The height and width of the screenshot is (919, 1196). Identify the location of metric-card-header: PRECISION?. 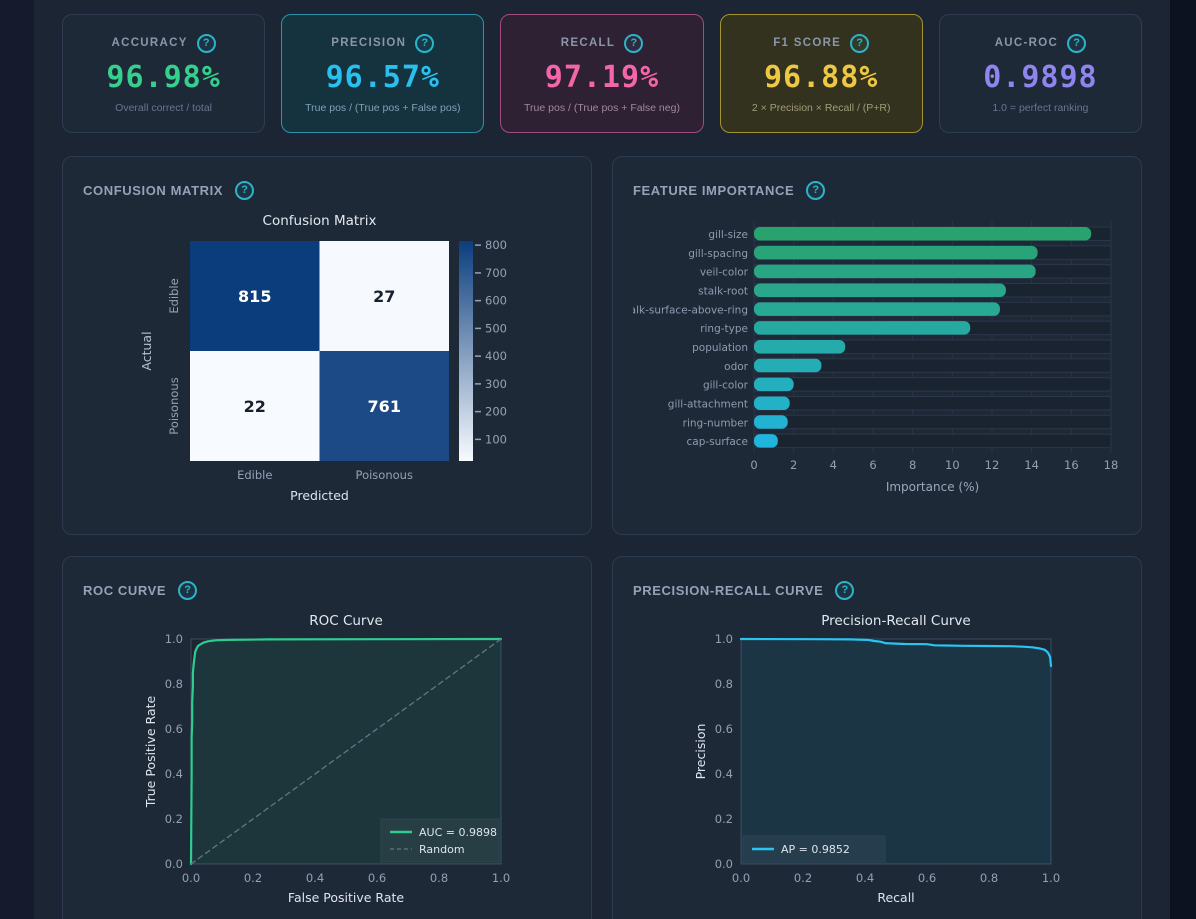
(383, 43).